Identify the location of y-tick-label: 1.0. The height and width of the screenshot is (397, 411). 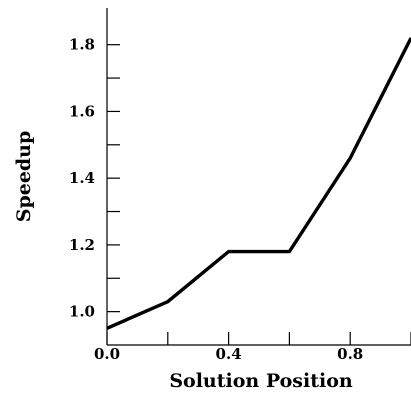
(82, 312).